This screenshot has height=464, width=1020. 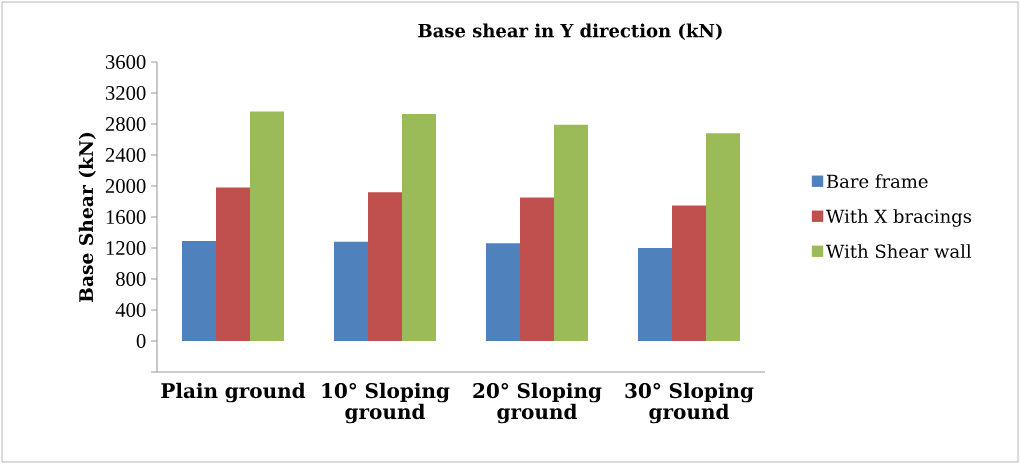 What do you see at coordinates (898, 218) in the screenshot?
I see `legend-label: With X bracings` at bounding box center [898, 218].